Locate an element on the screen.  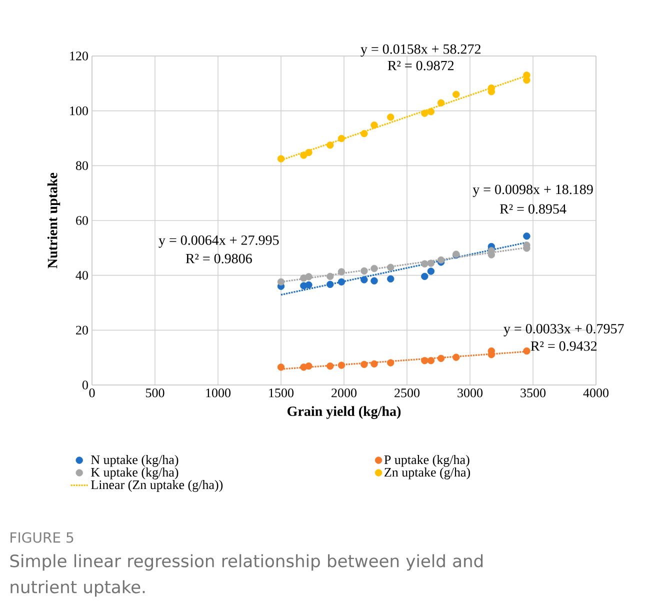
y-axis-title: Nutrient uptake is located at coordinates (53, 220).